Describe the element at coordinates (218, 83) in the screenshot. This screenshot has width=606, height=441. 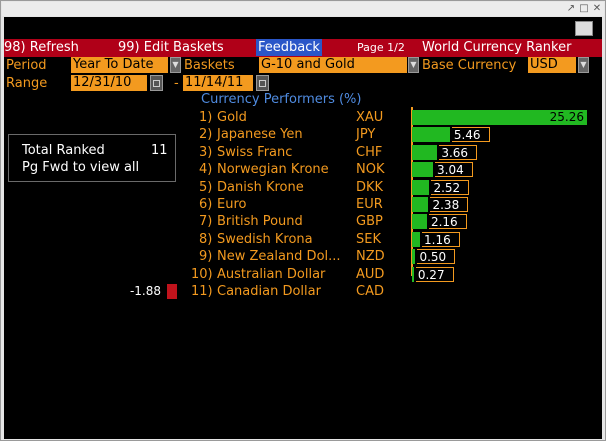
I see `range-end-field: 11/14/11` at that location.